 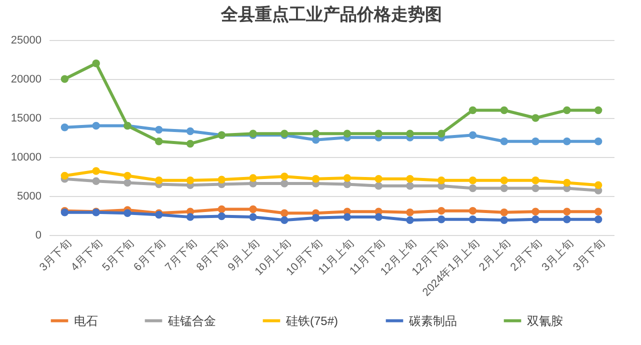 I want to click on chart-title: 全县重点工业产品价格走势图, so click(x=331, y=14).